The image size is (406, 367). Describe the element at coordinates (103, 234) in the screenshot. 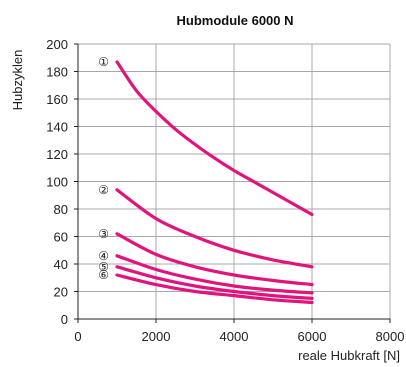

I see `series-label-3: ③` at that location.